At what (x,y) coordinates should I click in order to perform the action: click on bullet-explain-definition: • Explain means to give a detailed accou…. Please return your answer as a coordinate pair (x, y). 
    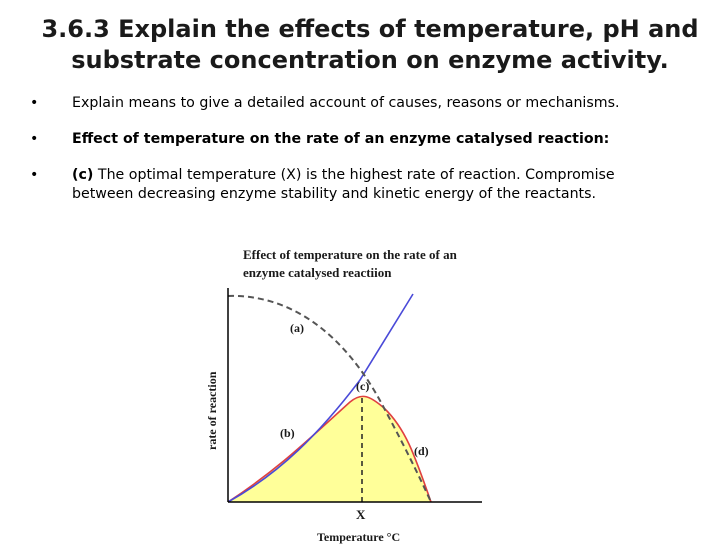
    Looking at the image, I should click on (369, 103).